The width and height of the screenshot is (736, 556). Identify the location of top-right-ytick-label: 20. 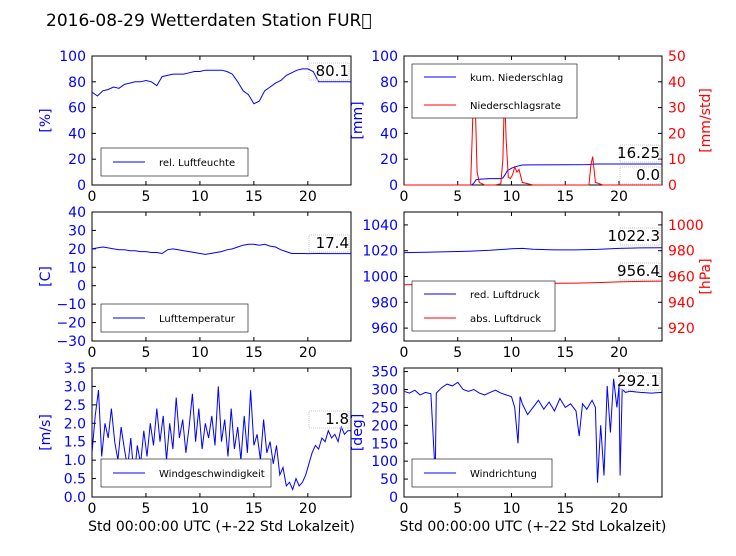
(389, 160).